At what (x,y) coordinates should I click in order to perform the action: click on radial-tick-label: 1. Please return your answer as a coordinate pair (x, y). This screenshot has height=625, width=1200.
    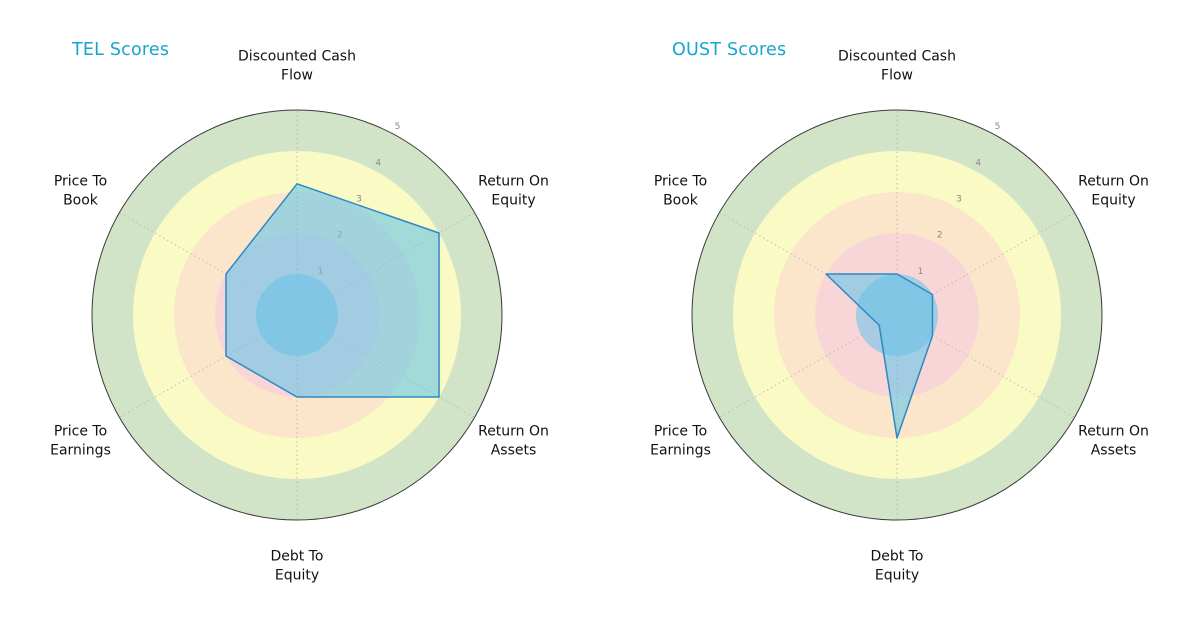
    Looking at the image, I should click on (921, 272).